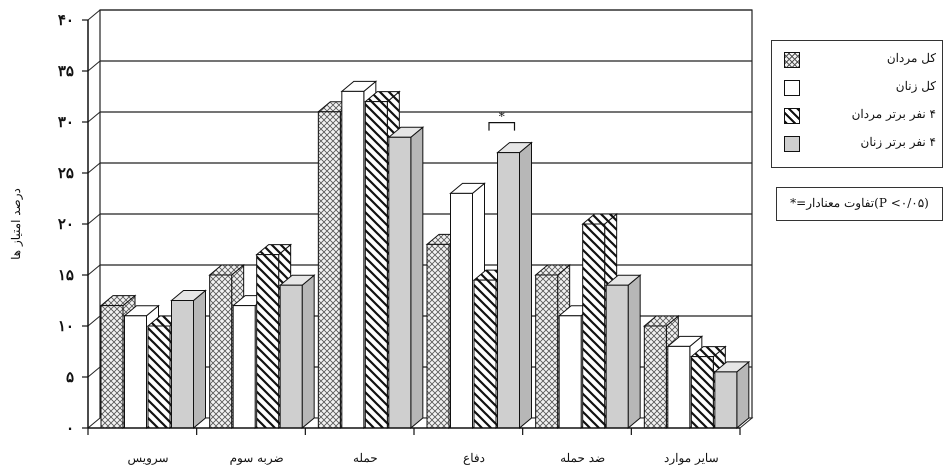  Describe the element at coordinates (70, 377) in the screenshot. I see `y-tick-label: ۵` at that location.